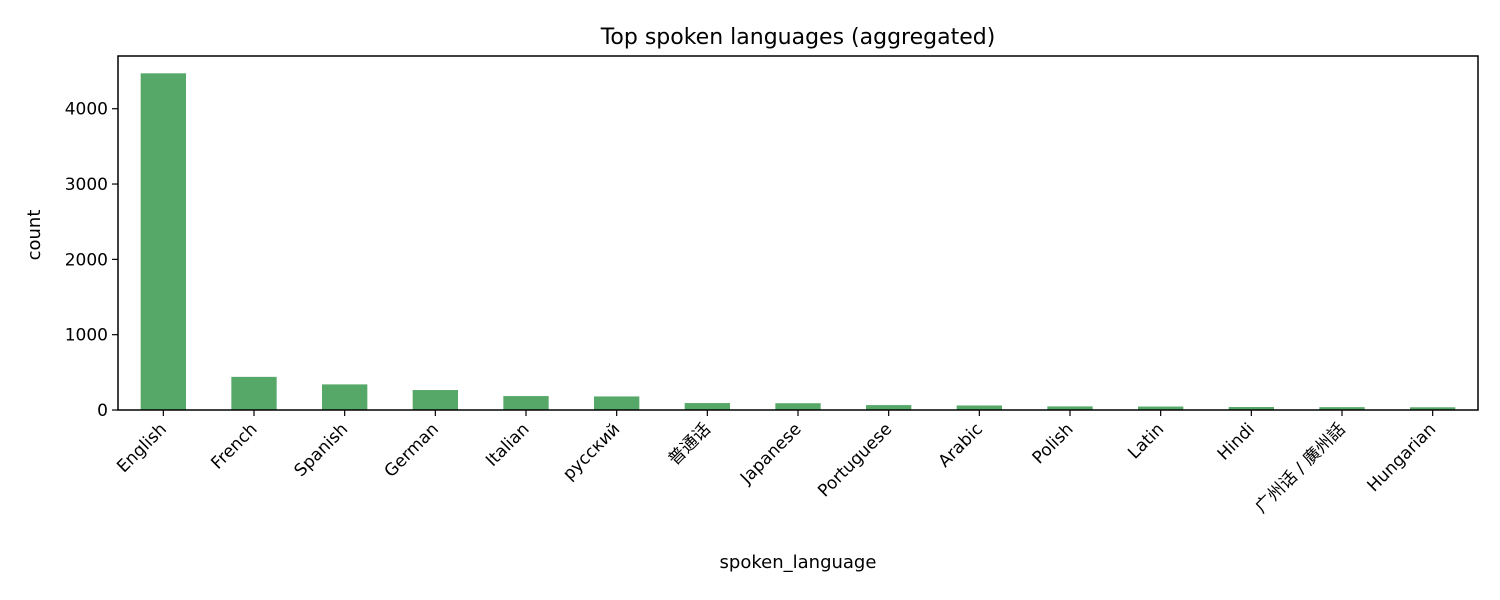 The width and height of the screenshot is (1500, 600). What do you see at coordinates (1236, 441) in the screenshot?
I see `x-tick-label: Hindi` at bounding box center [1236, 441].